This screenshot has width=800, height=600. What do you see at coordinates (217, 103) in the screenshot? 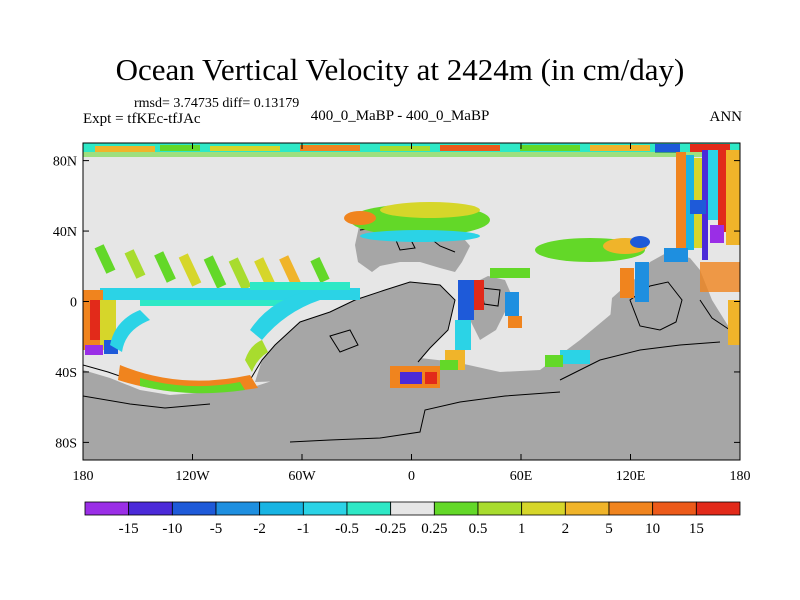
I see `stats-line: rmsd= 3.74735 diff= 0.13179` at bounding box center [217, 103].